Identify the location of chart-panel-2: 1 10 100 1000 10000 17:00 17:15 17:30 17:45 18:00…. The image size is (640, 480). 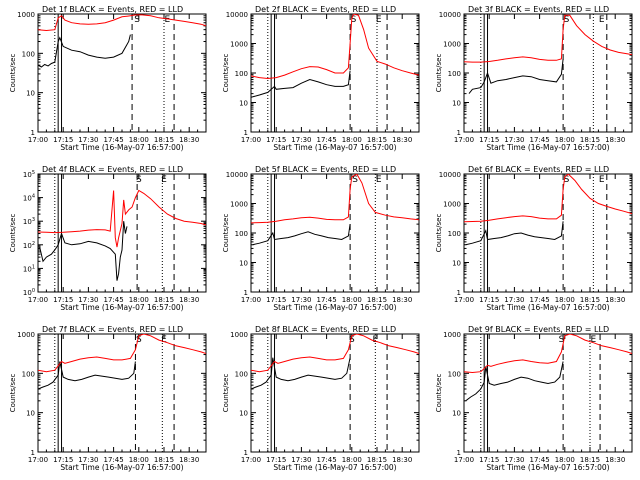
(321, 78).